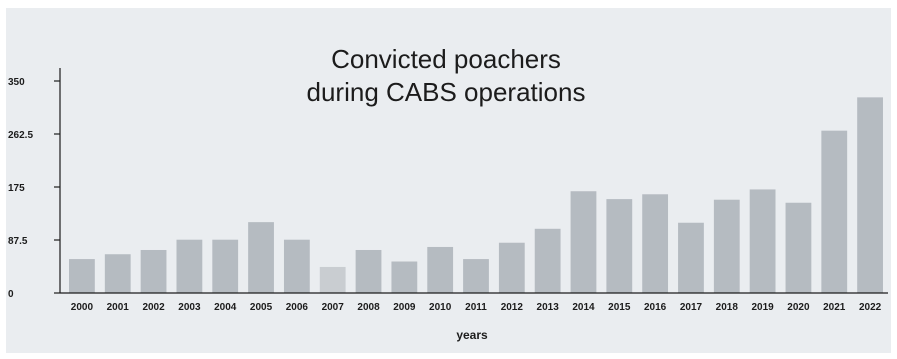 This screenshot has width=897, height=359. Describe the element at coordinates (296, 266) in the screenshot. I see `bar-2006` at that location.